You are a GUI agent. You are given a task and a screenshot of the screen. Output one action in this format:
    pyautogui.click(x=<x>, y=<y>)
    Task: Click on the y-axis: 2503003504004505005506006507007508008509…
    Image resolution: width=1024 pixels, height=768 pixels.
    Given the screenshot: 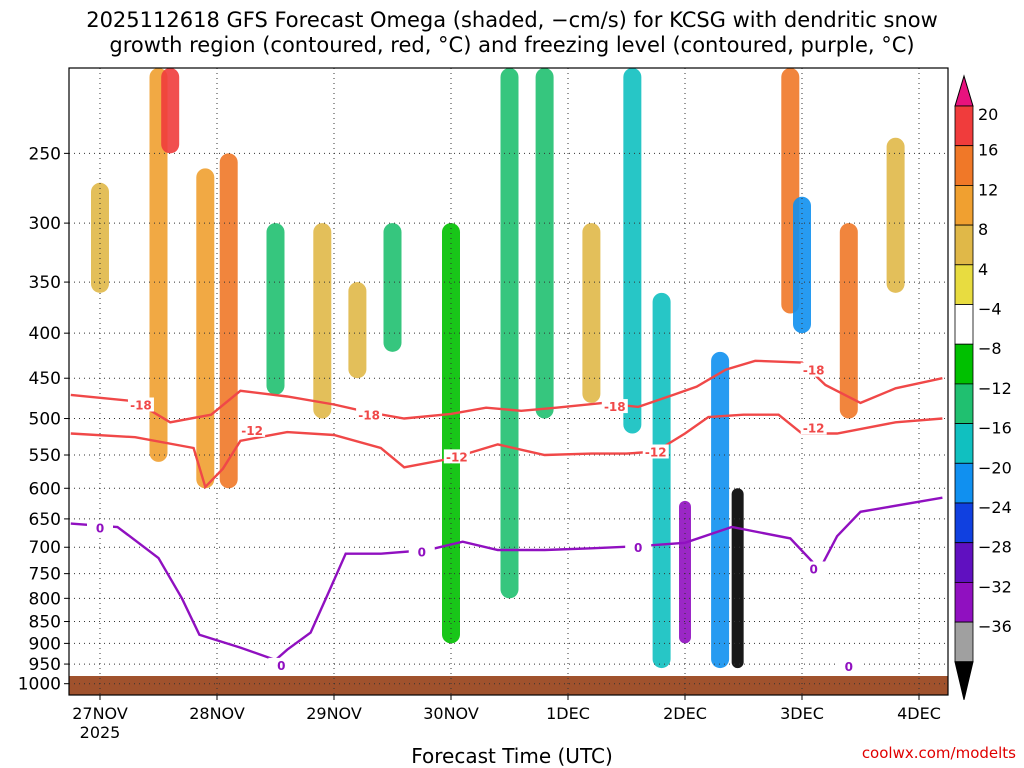 What is the action you would take?
    pyautogui.click(x=43, y=419)
    